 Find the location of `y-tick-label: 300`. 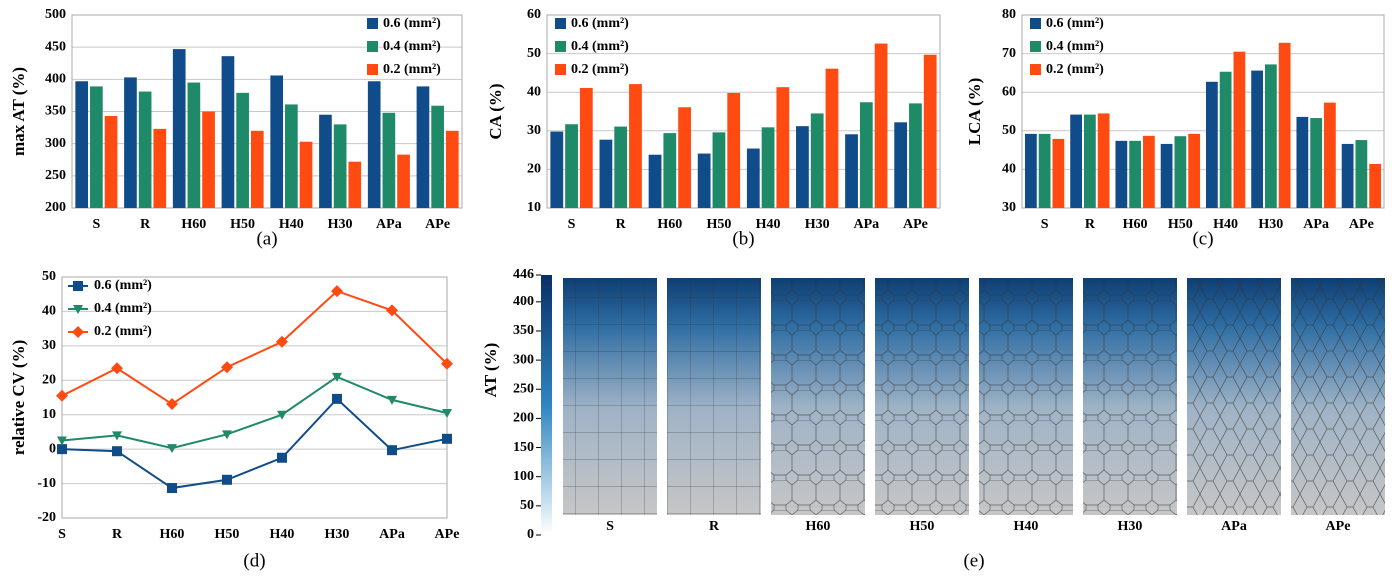

y-tick-label: 300 is located at coordinates (55, 143).